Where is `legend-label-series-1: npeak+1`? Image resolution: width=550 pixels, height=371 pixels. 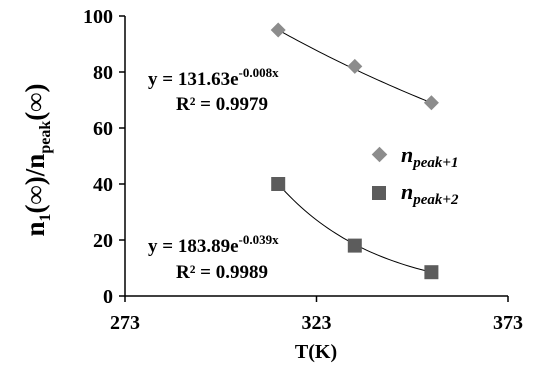
legend-label-series-1: npeak+1 is located at coordinates (429, 156).